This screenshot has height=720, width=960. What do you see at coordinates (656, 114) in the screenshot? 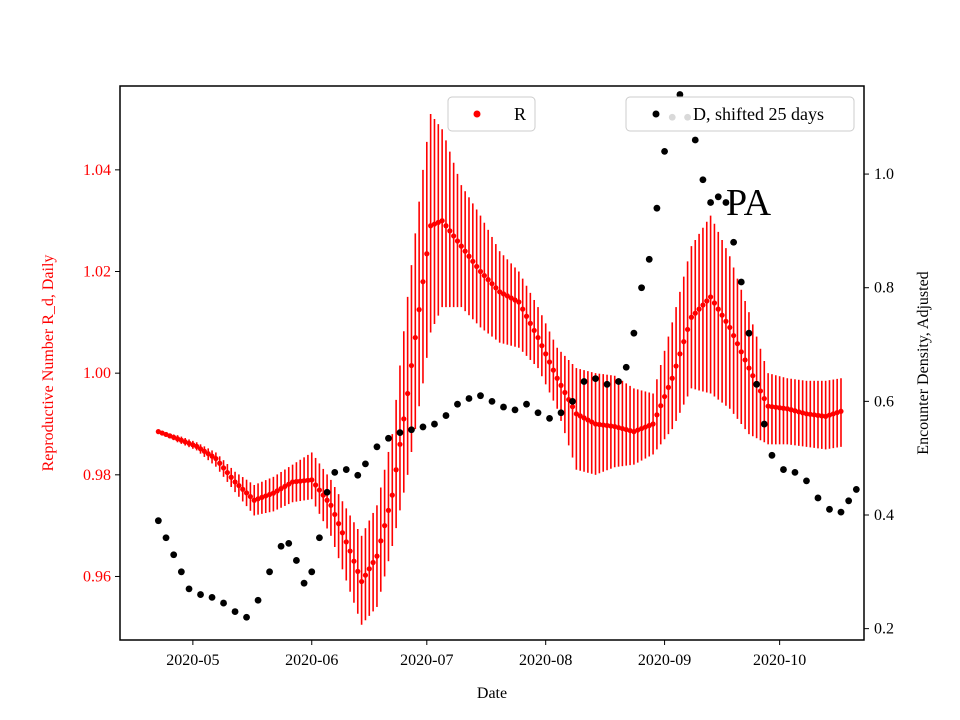
I see `legend-d-marker` at bounding box center [656, 114].